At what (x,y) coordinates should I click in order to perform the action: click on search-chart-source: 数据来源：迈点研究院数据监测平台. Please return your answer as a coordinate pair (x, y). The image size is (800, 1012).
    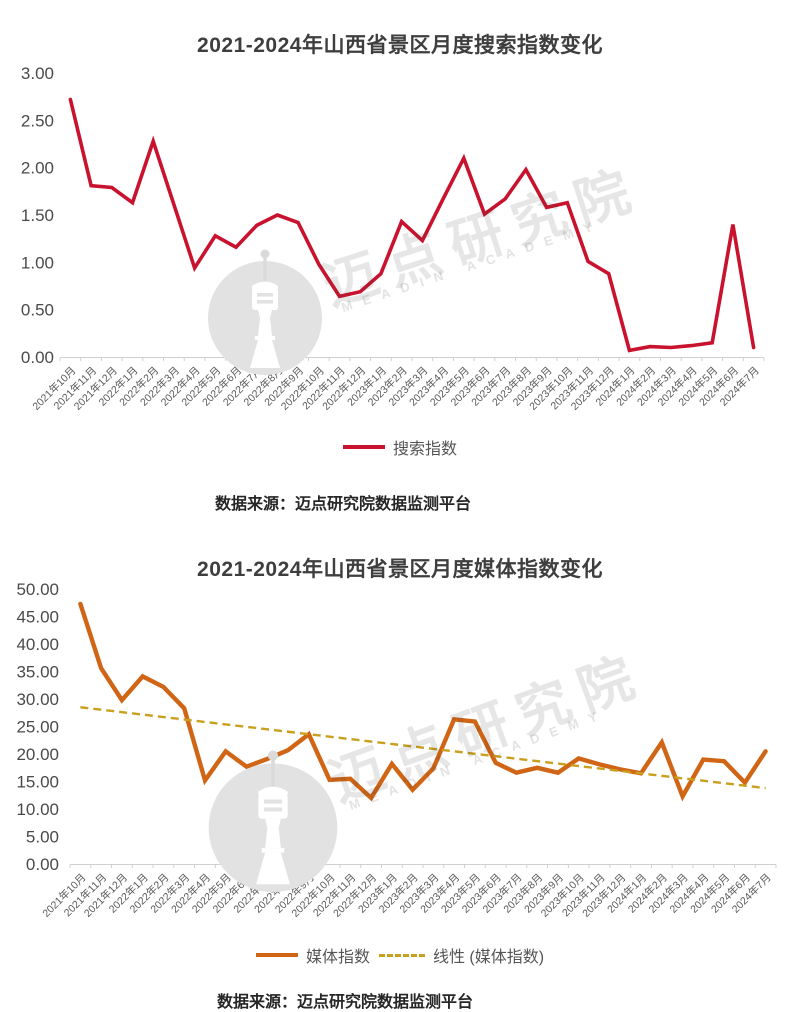
    Looking at the image, I should click on (343, 504).